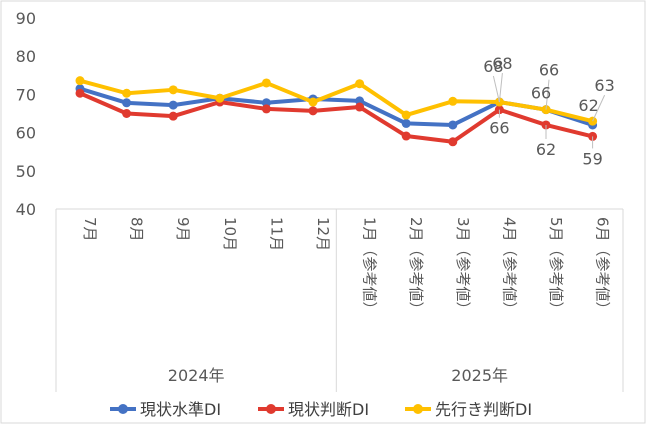 Image resolution: width=647 pixels, height=425 pixels. I want to click on x-tick-label: 3月（参考値）, so click(463, 267).